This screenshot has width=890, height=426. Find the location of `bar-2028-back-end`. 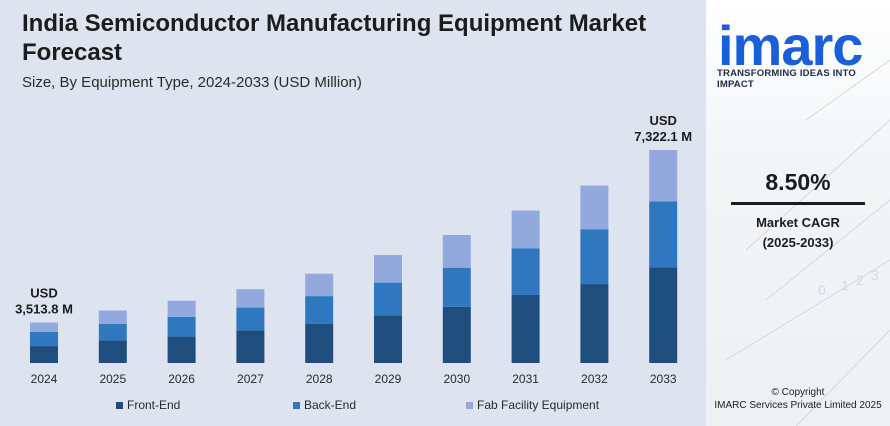

bar-2028-back-end is located at coordinates (319, 310).